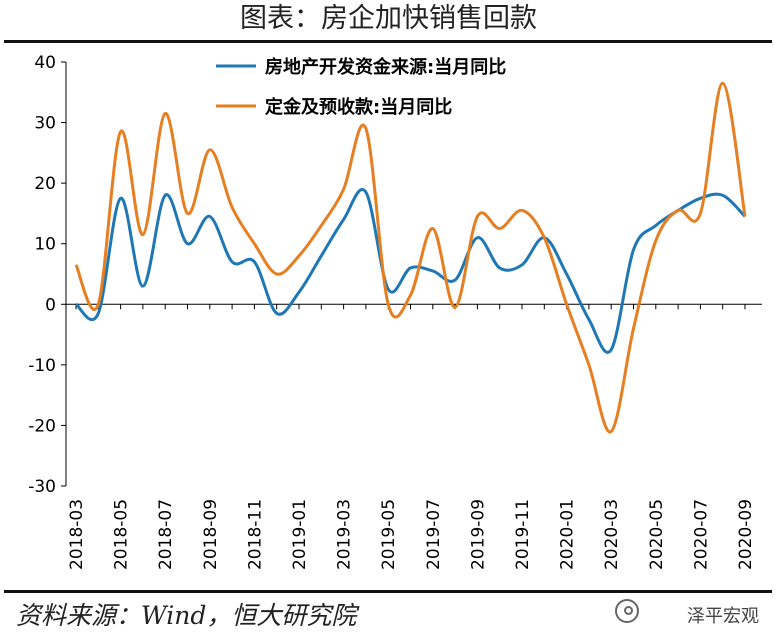 This screenshot has height=637, width=777. I want to click on x-tick-label: 2018-03, so click(77, 534).